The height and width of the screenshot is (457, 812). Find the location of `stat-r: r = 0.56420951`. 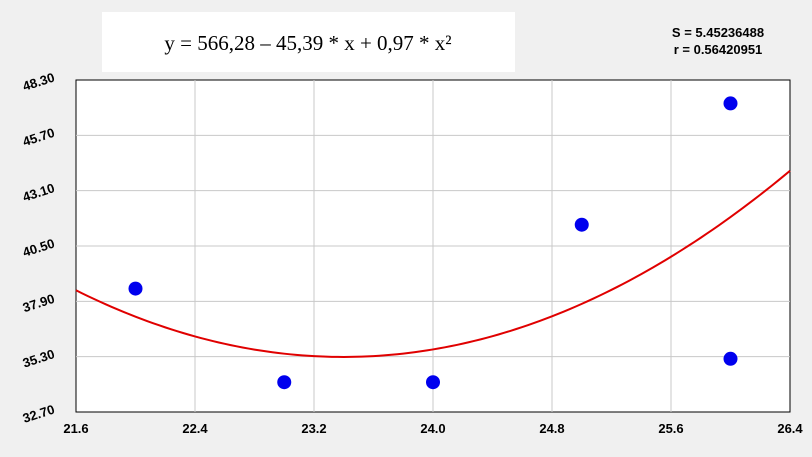

stat-r: r = 0.56420951 is located at coordinates (718, 49).